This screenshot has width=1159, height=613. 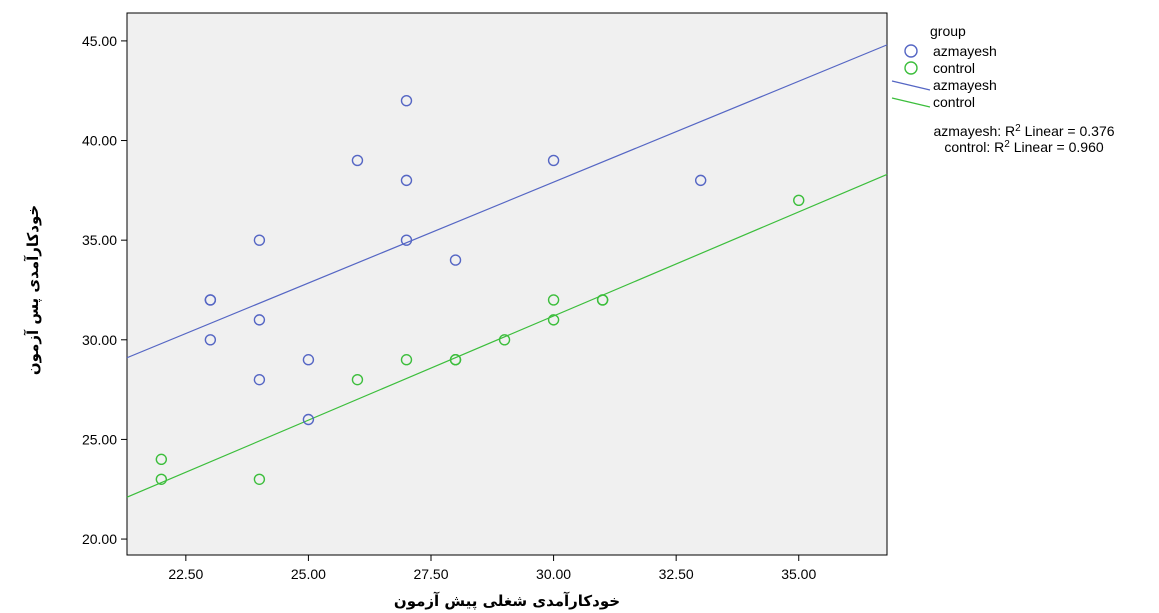 I want to click on x-tick-label: 27.50, so click(x=430, y=574).